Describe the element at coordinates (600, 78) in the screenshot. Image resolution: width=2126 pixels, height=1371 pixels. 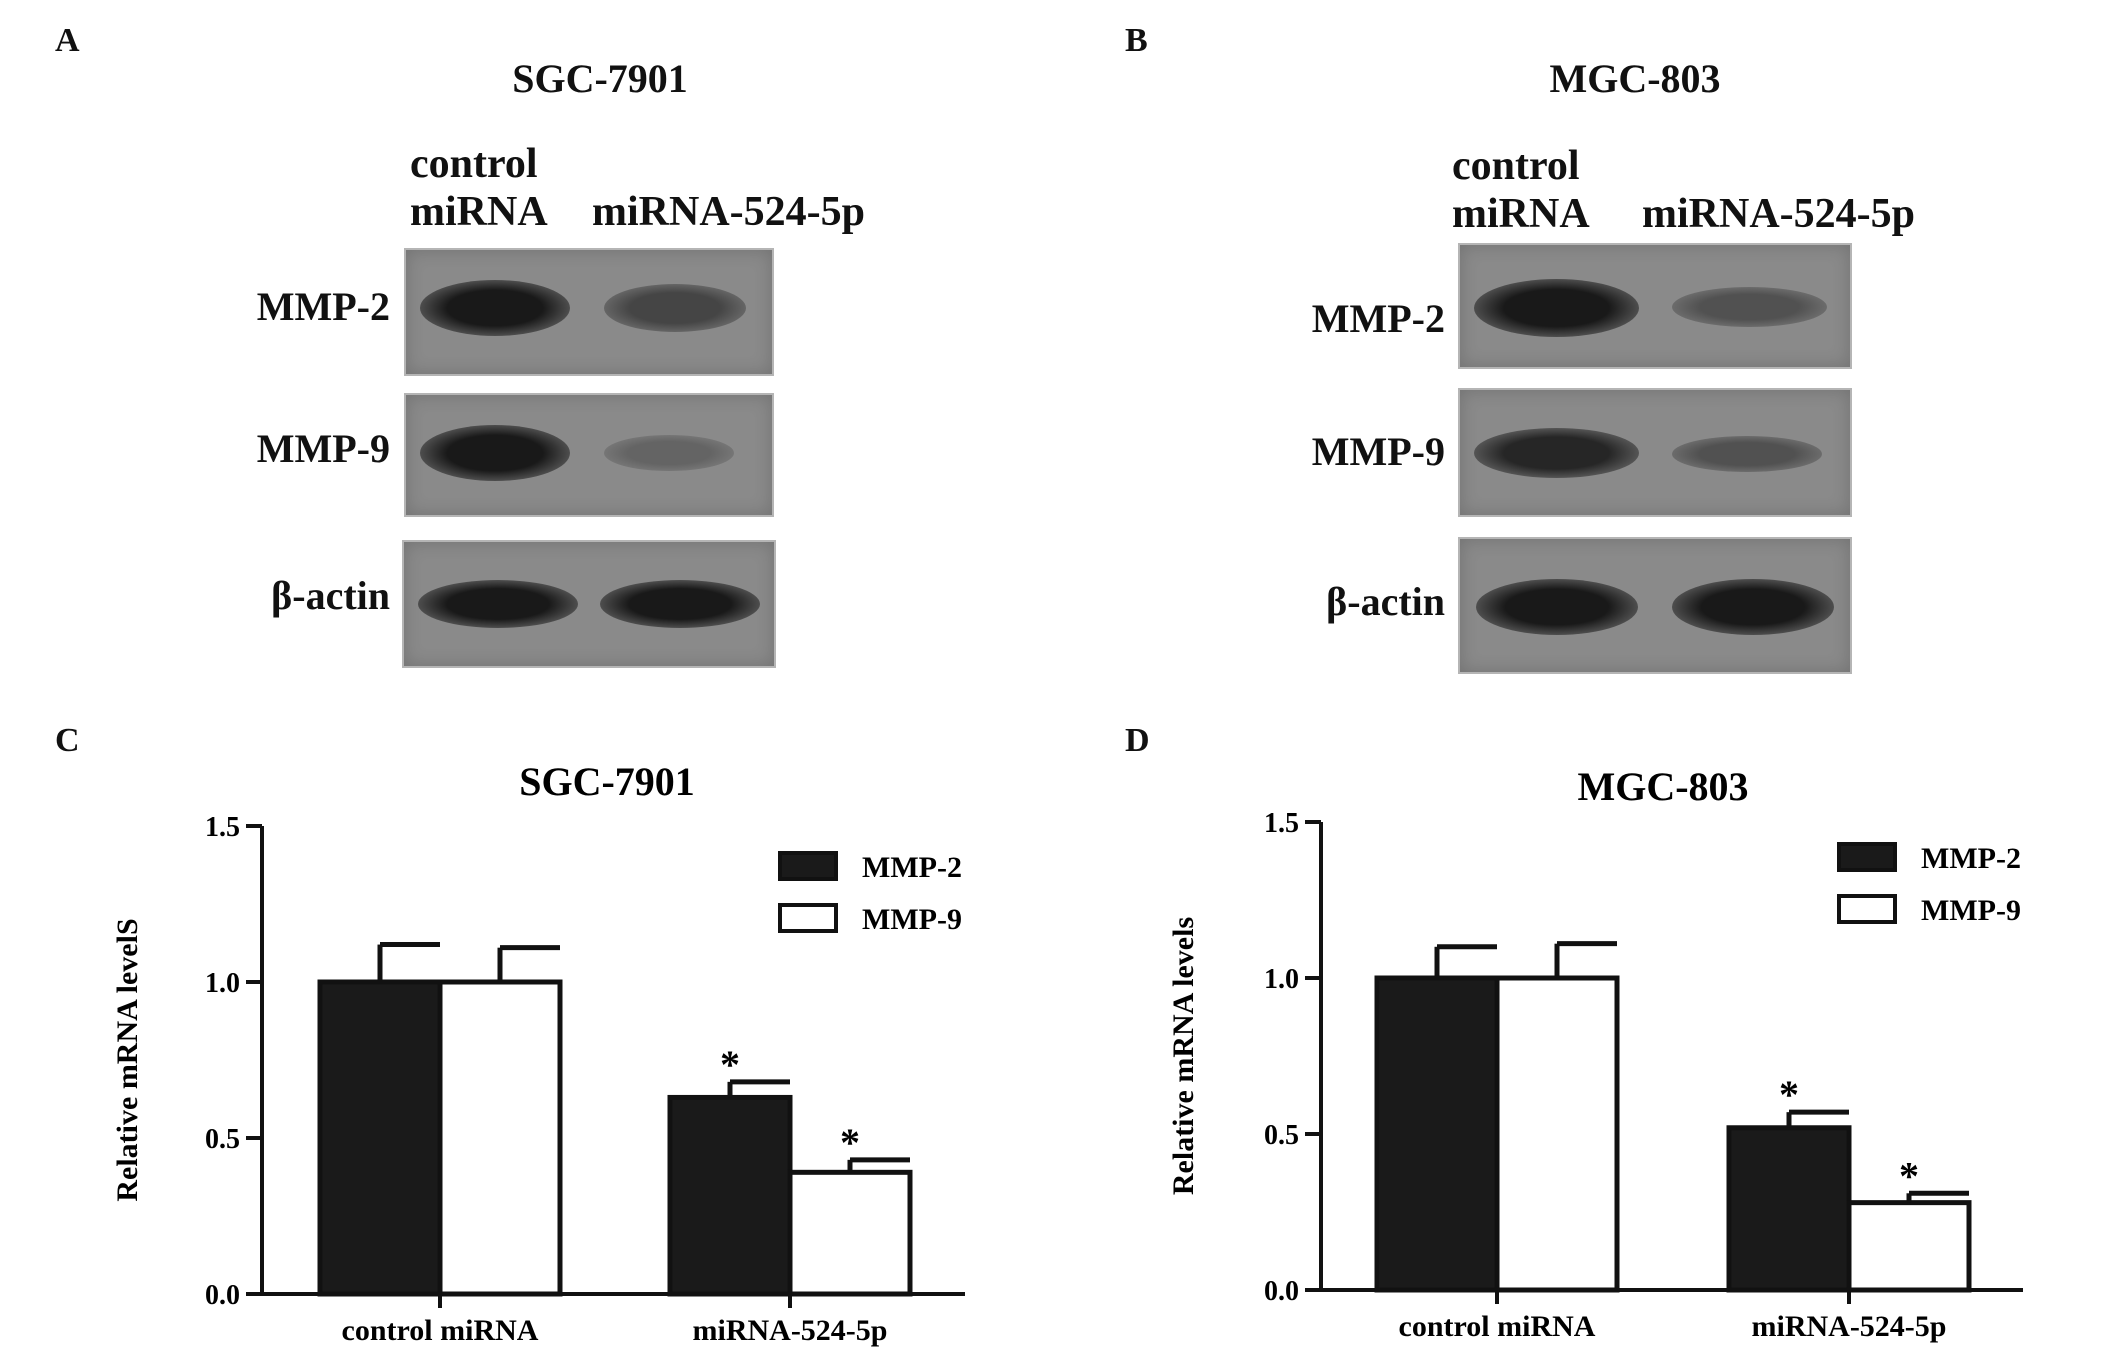
I see `blot-title-a: SGC-7901` at that location.